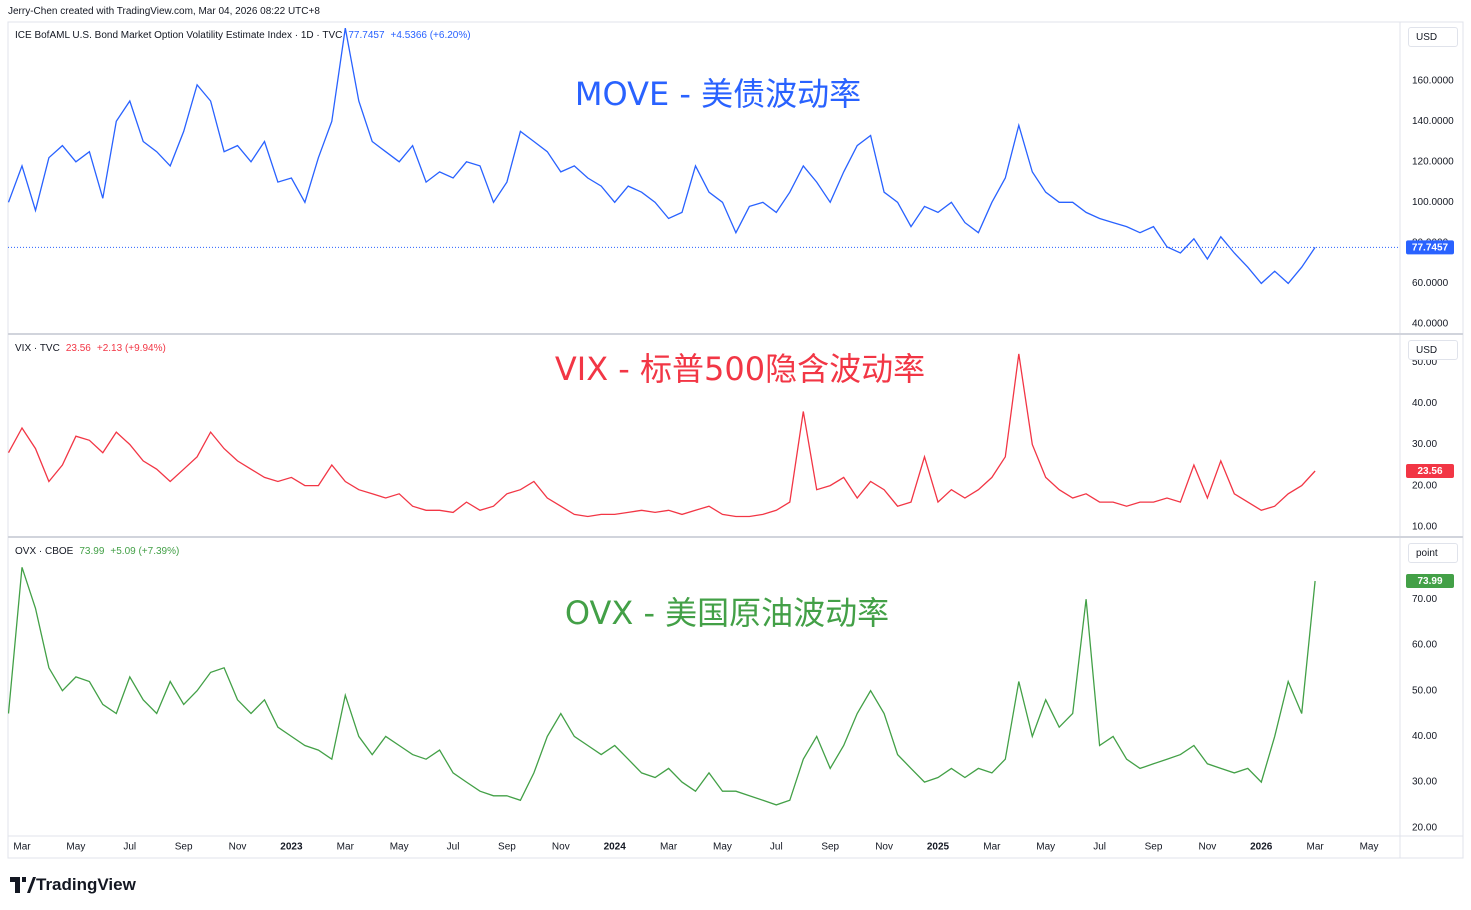 Image resolution: width=1471 pixels, height=910 pixels. I want to click on brand-logo, so click(23, 885).